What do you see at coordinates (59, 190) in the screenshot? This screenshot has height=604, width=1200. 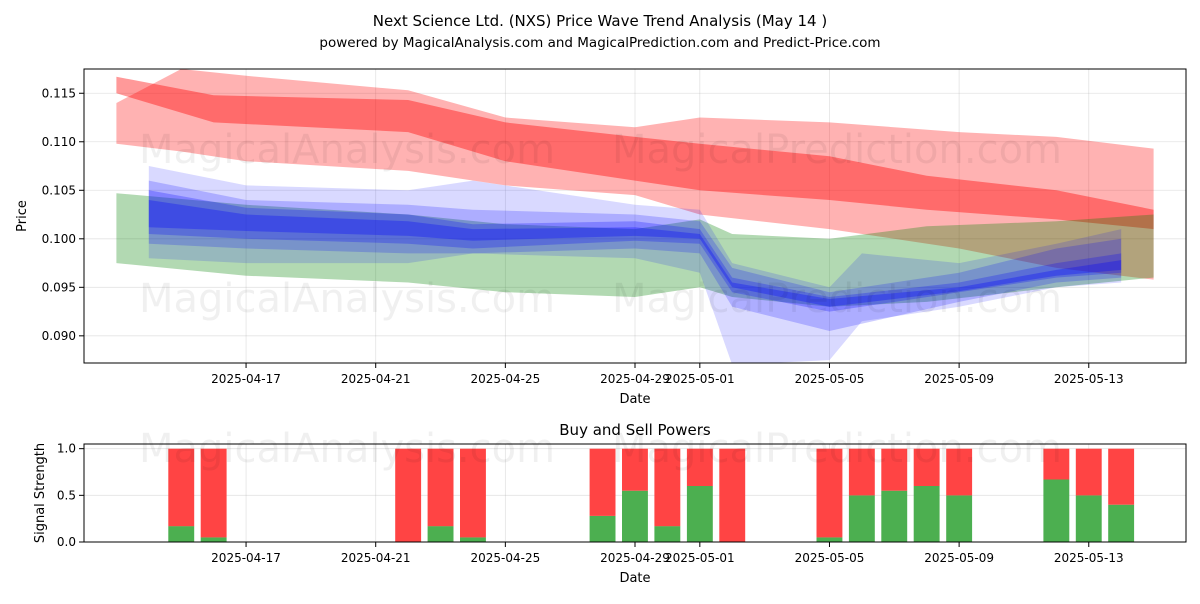 I see `price-y-tick-label: 0.105` at bounding box center [59, 190].